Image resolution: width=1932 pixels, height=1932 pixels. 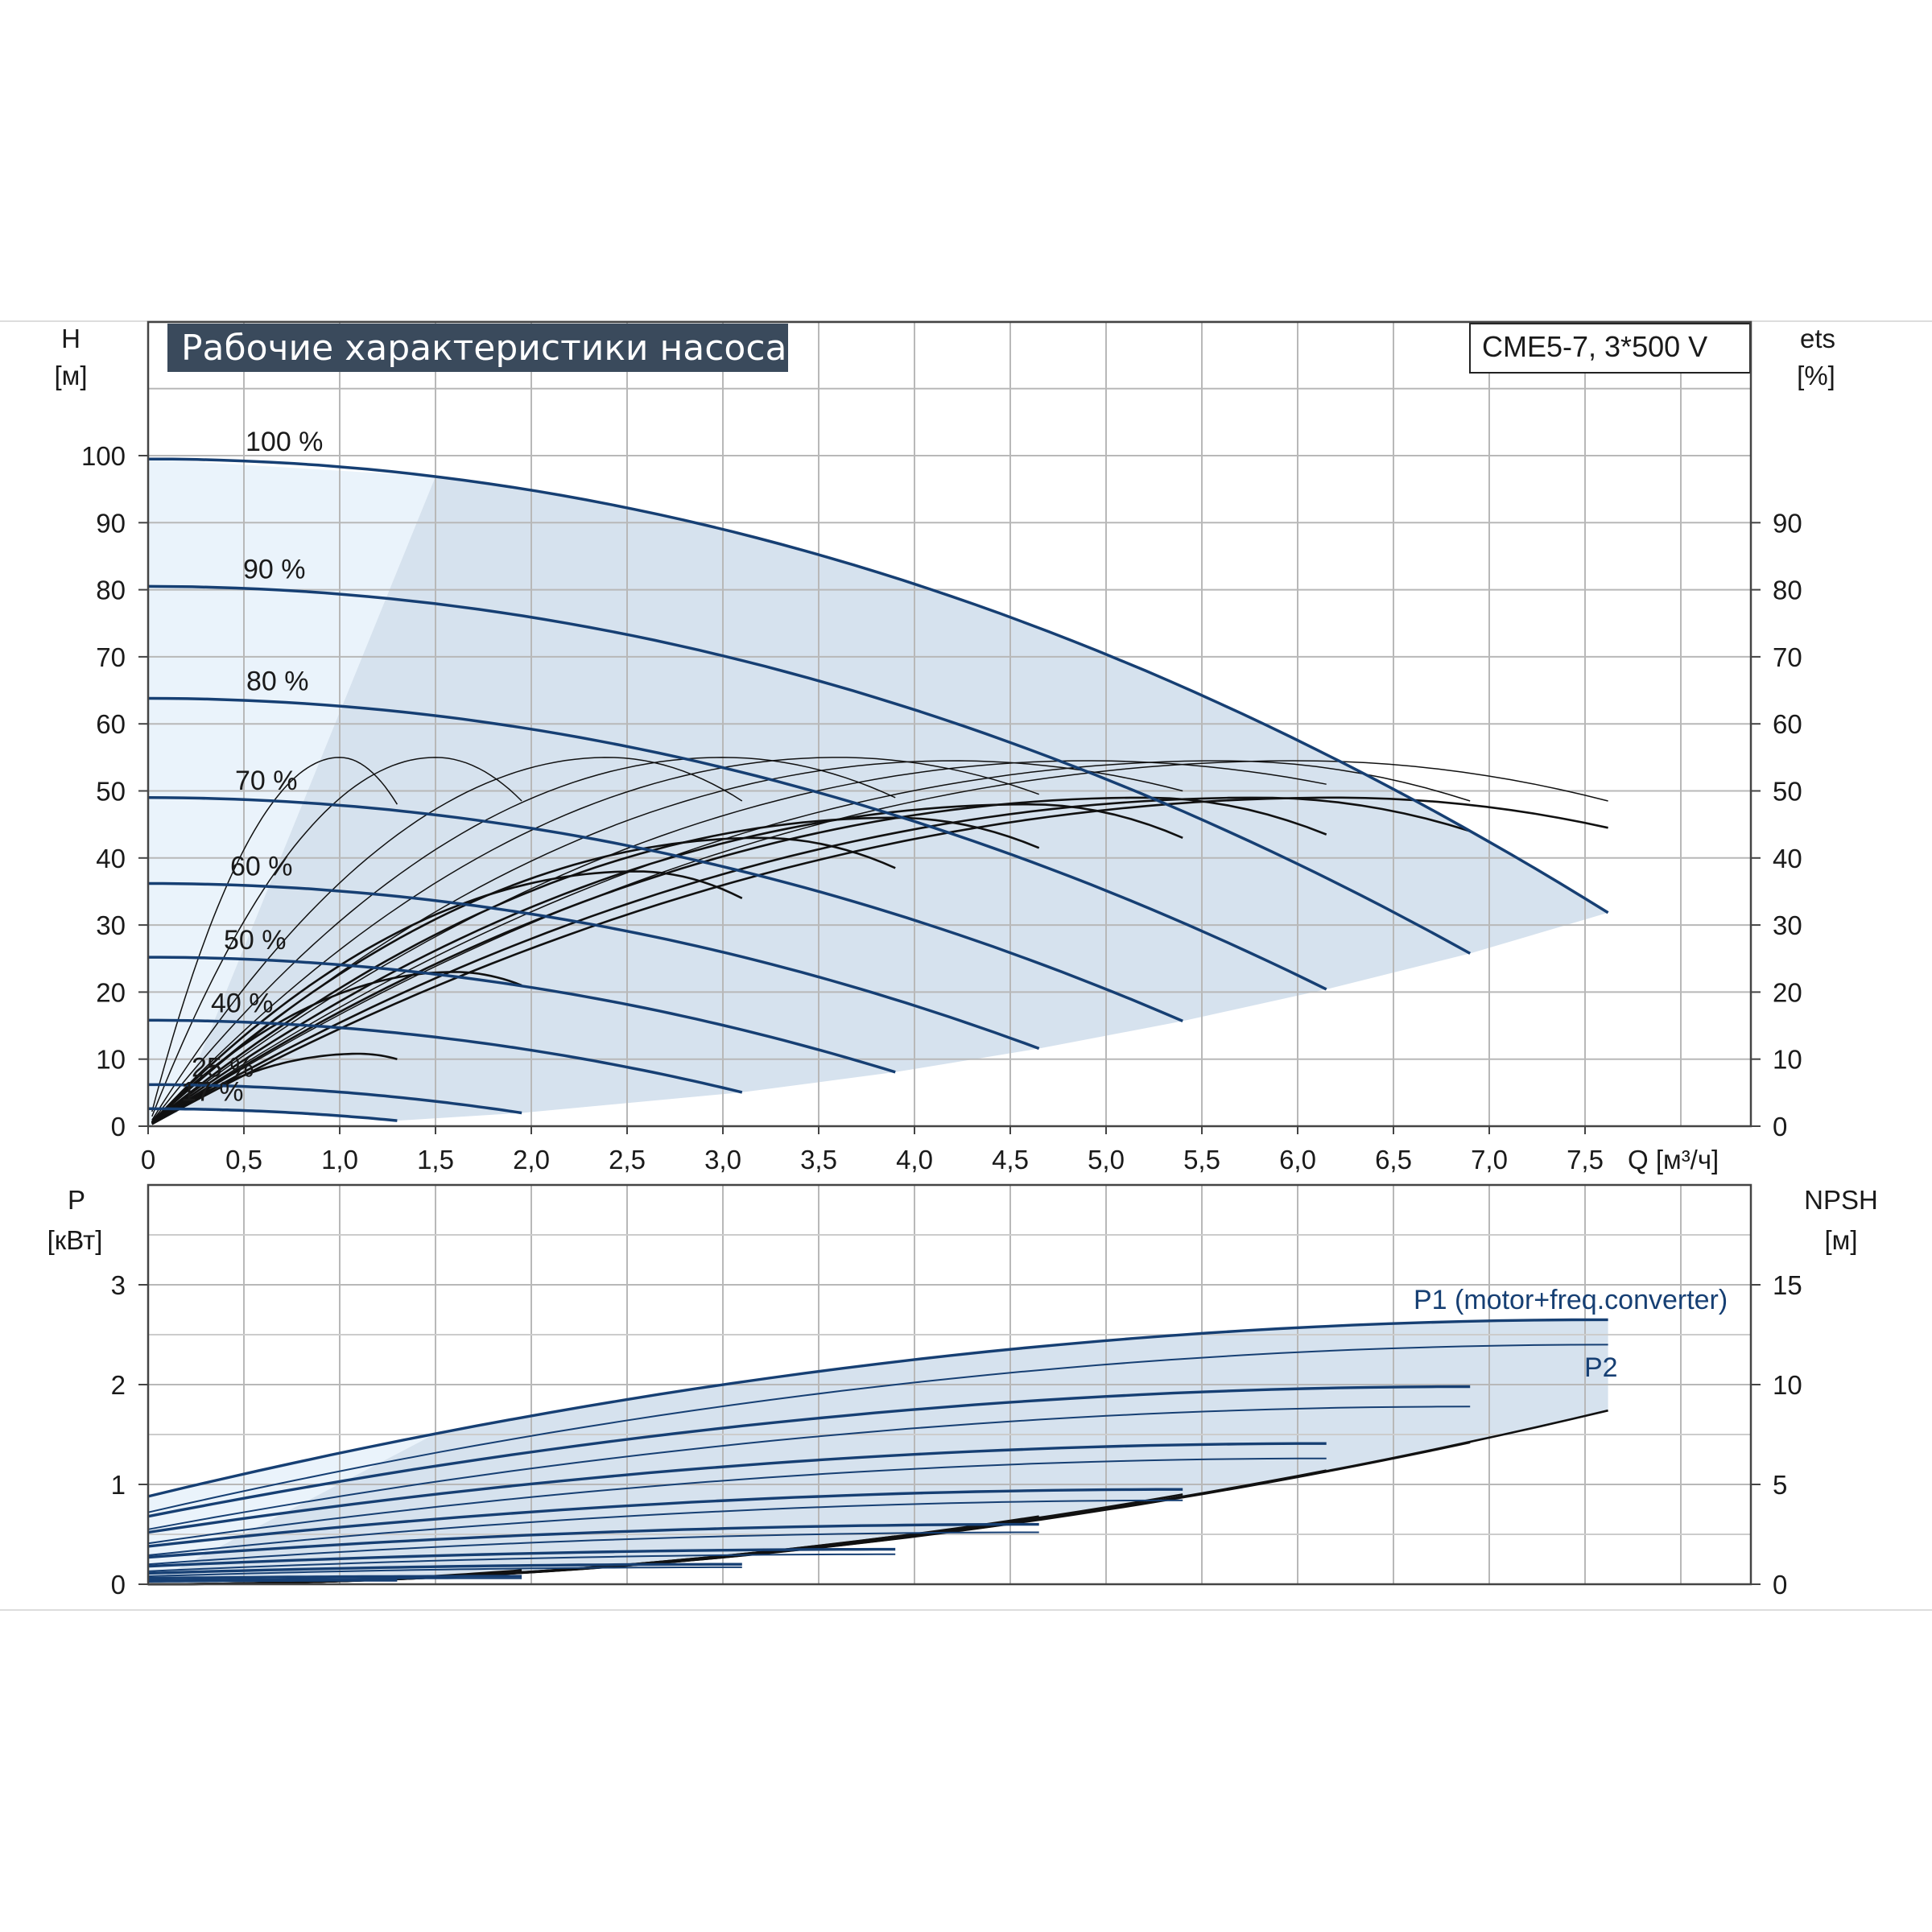 I want to click on x-tick-label: 3,5, so click(x=818, y=1159).